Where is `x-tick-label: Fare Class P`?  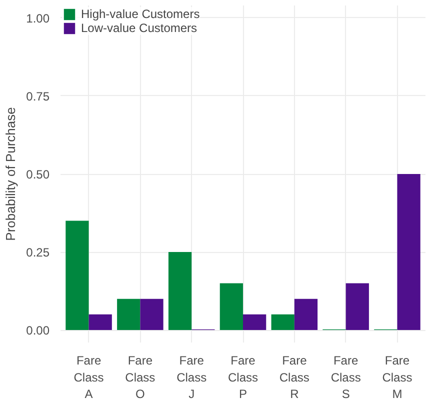 x-tick-label: Fare Class P is located at coordinates (243, 378).